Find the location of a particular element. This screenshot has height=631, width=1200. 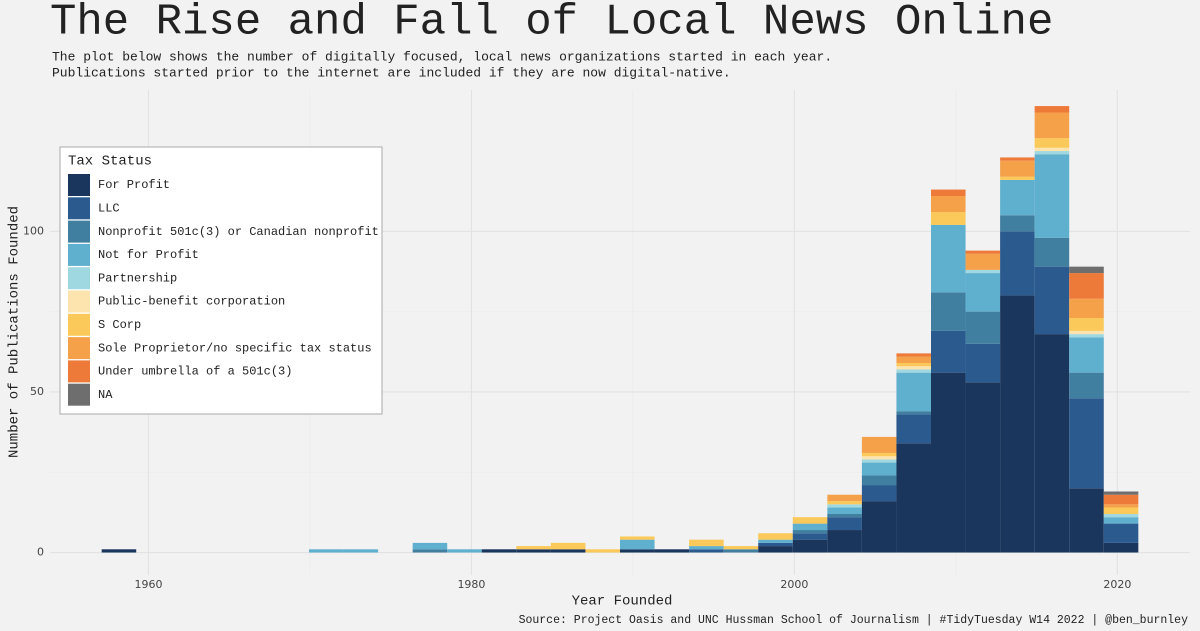

legend-label: Nonprofit 501c(3) or Canadian nonprofit is located at coordinates (238, 232).